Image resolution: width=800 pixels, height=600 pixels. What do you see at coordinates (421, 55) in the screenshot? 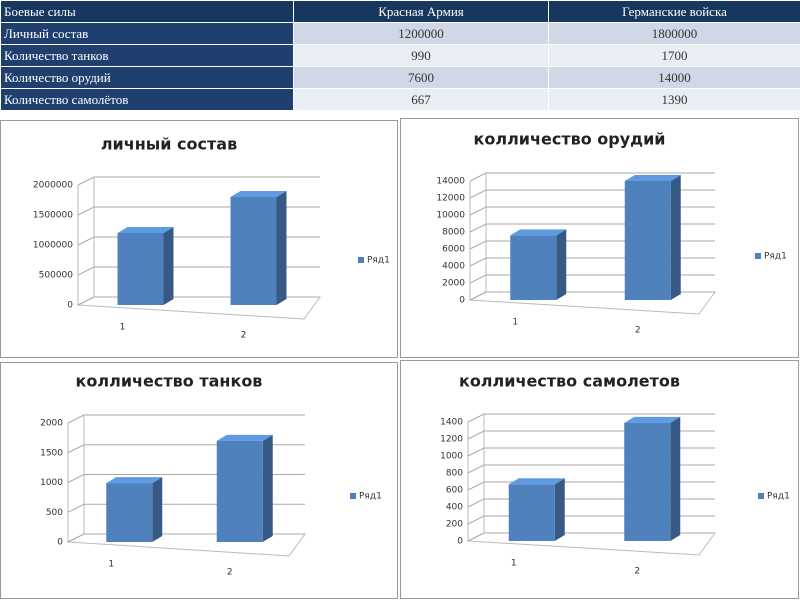
I see `table-cell: 990` at bounding box center [421, 55].